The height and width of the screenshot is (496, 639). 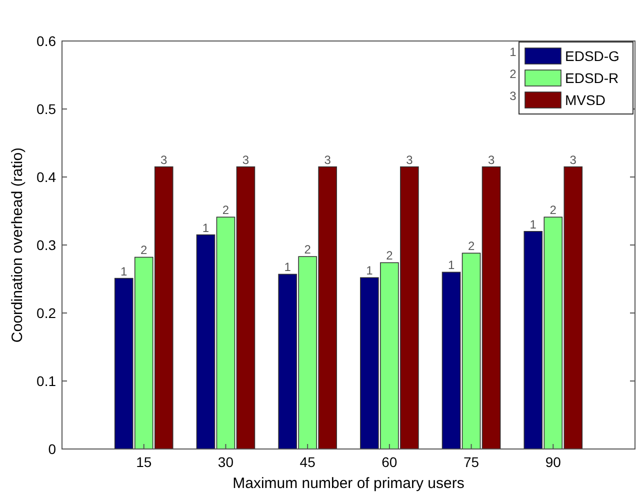 I want to click on y-axis-title: Coordination overhead (ratio), so click(x=17, y=245).